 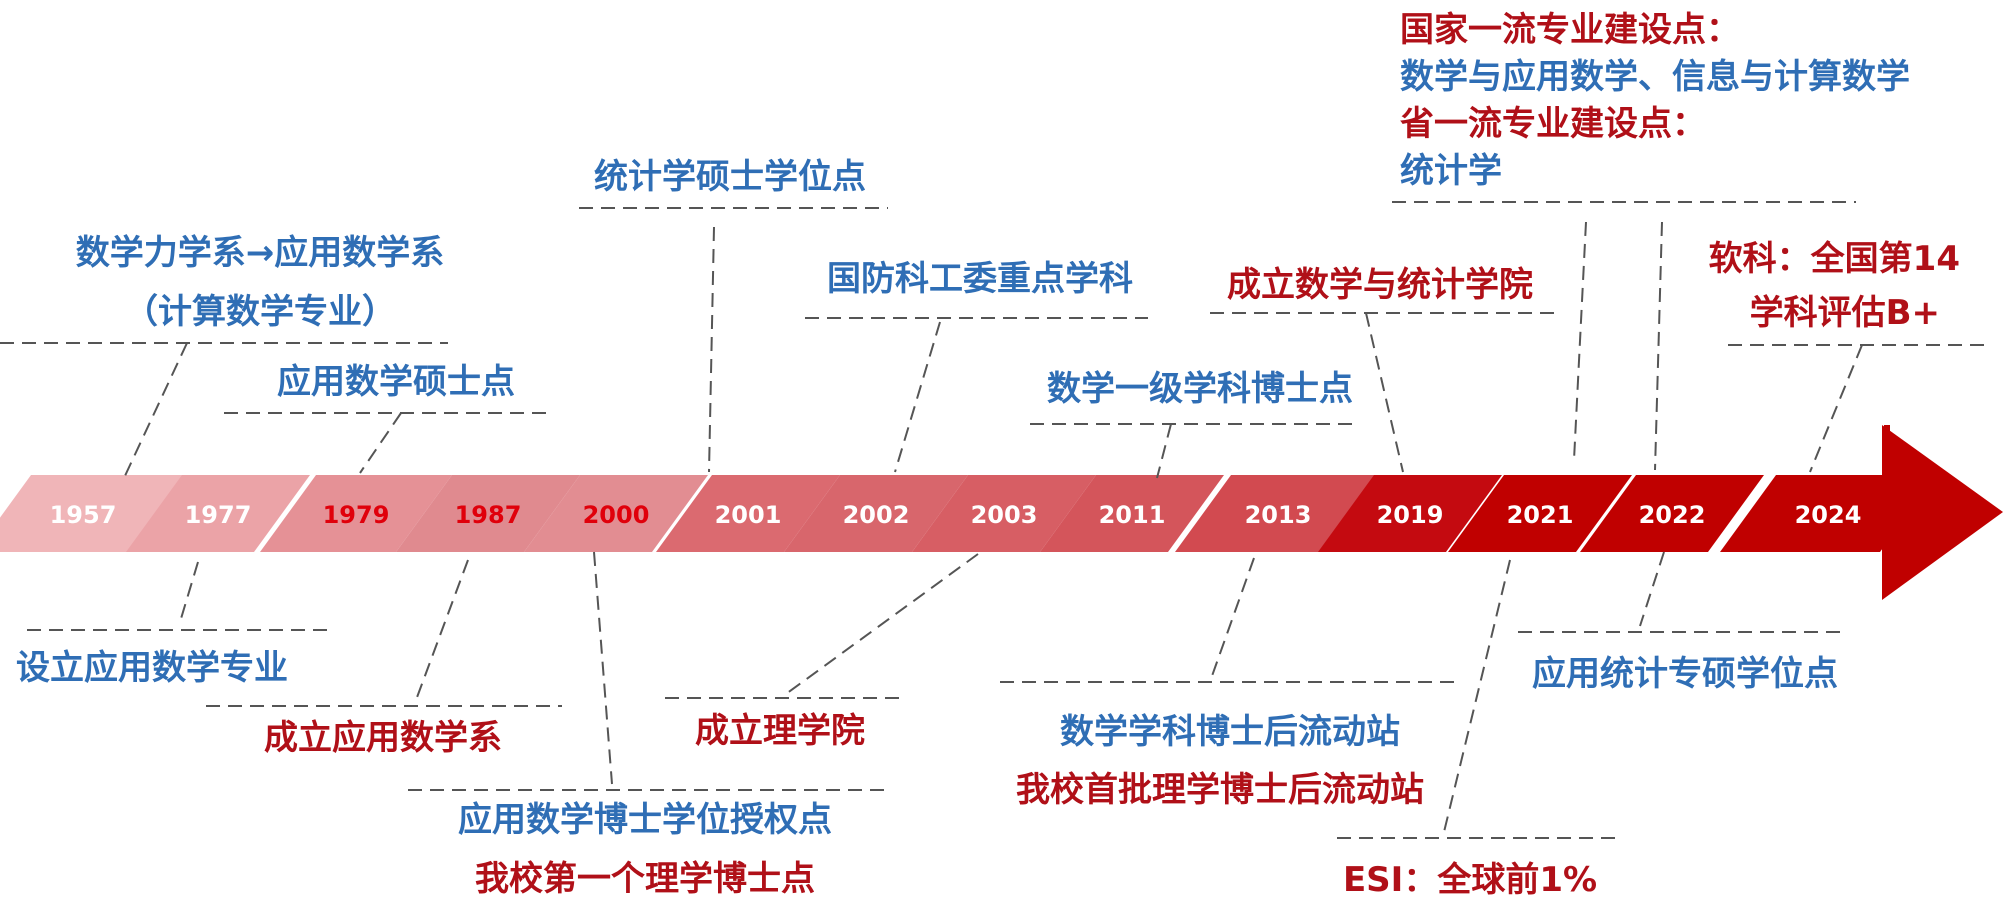 What do you see at coordinates (1828, 515) in the screenshot?
I see `year-label-2024: 2024` at bounding box center [1828, 515].